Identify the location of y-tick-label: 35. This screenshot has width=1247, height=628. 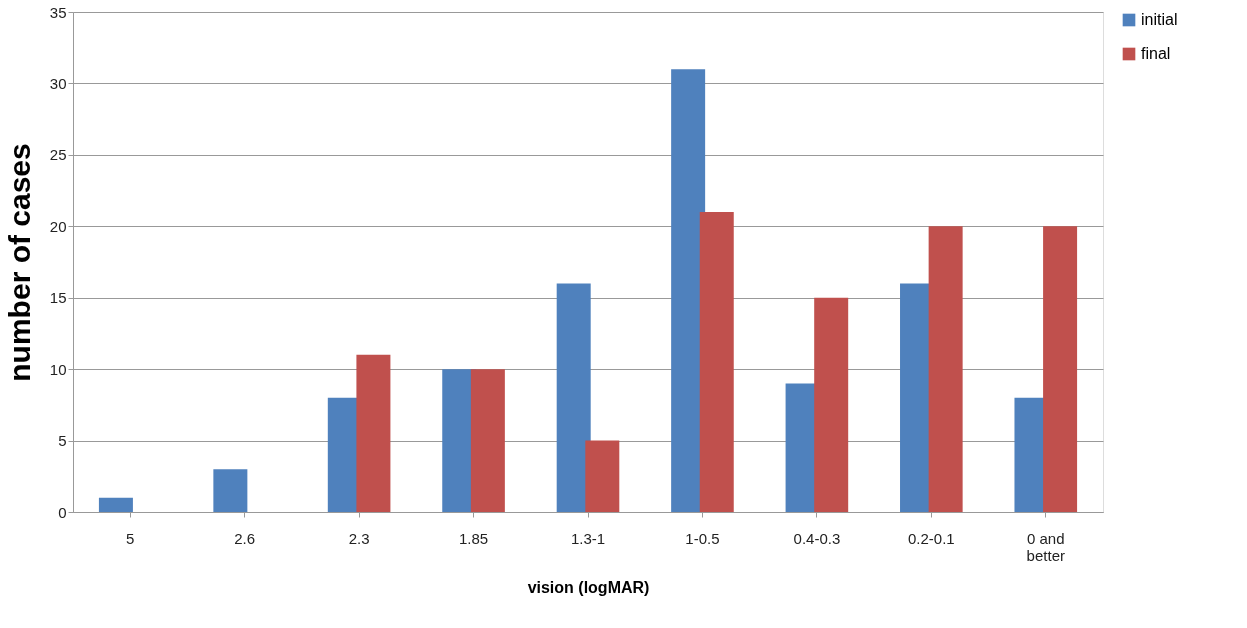
(58, 12).